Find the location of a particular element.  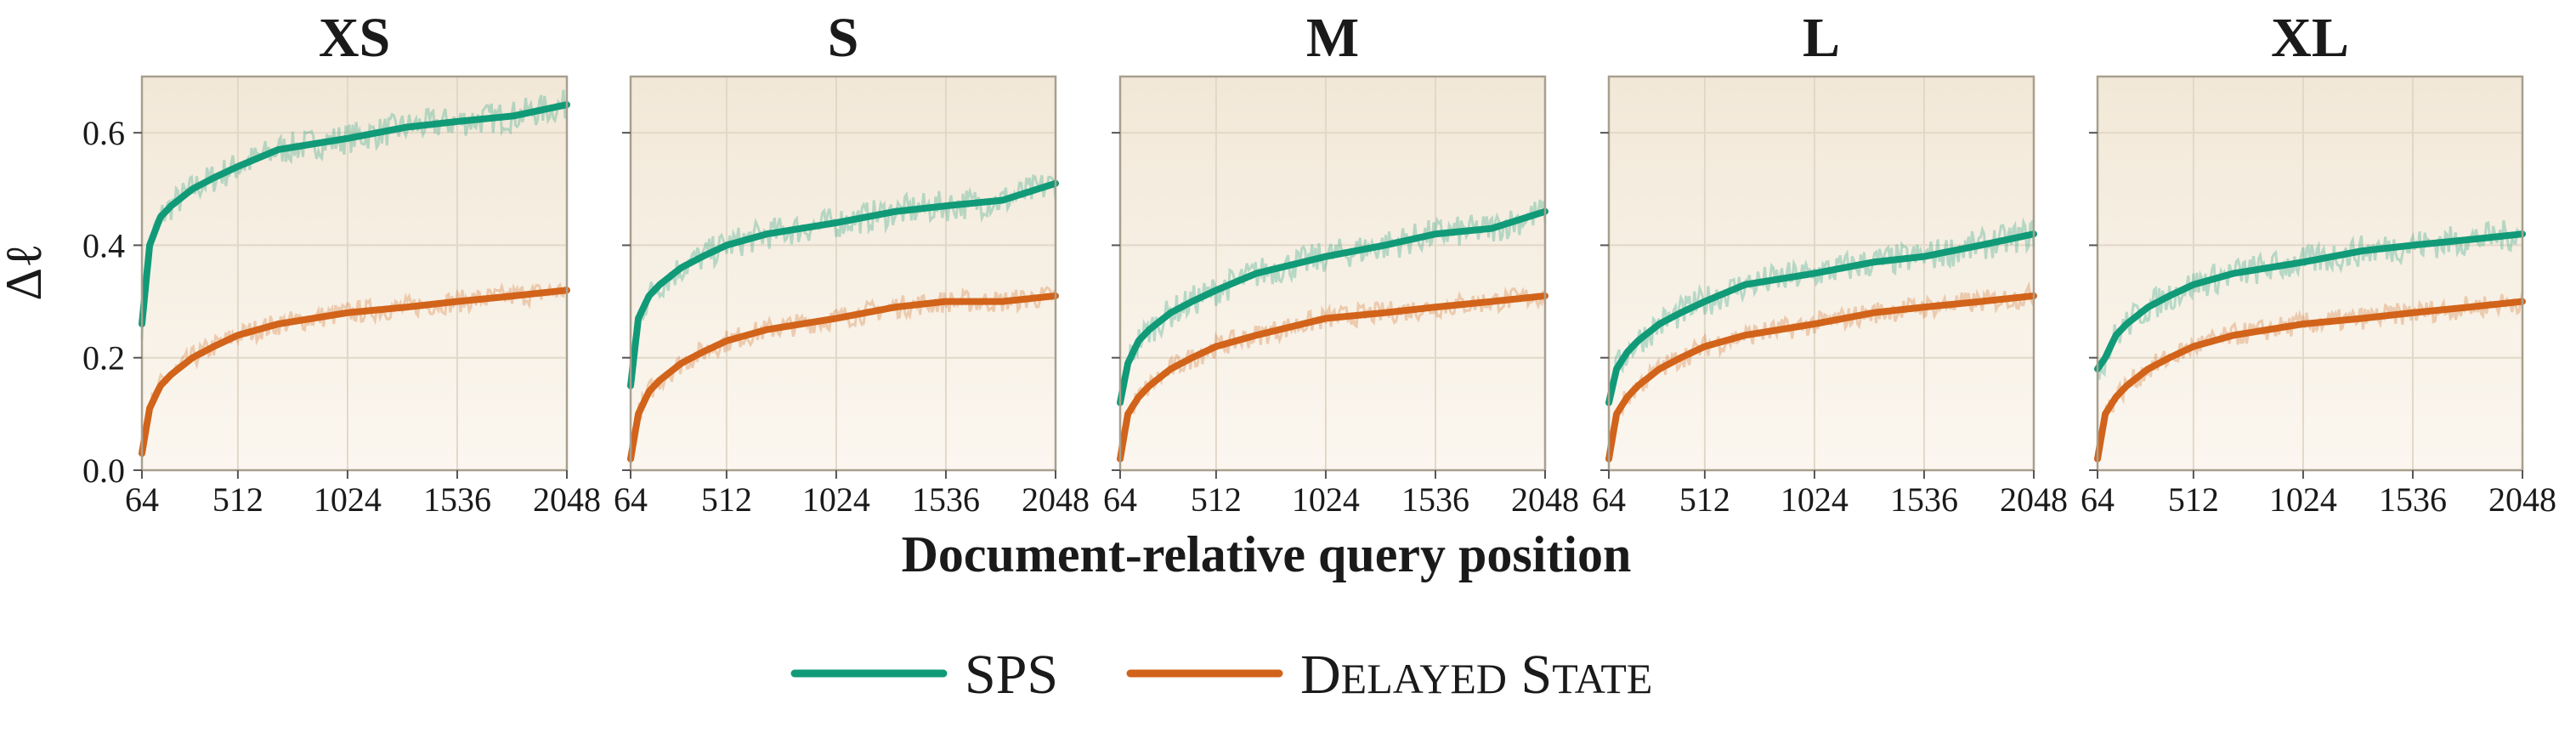

y-tick-label: 0.6 is located at coordinates (103, 133).